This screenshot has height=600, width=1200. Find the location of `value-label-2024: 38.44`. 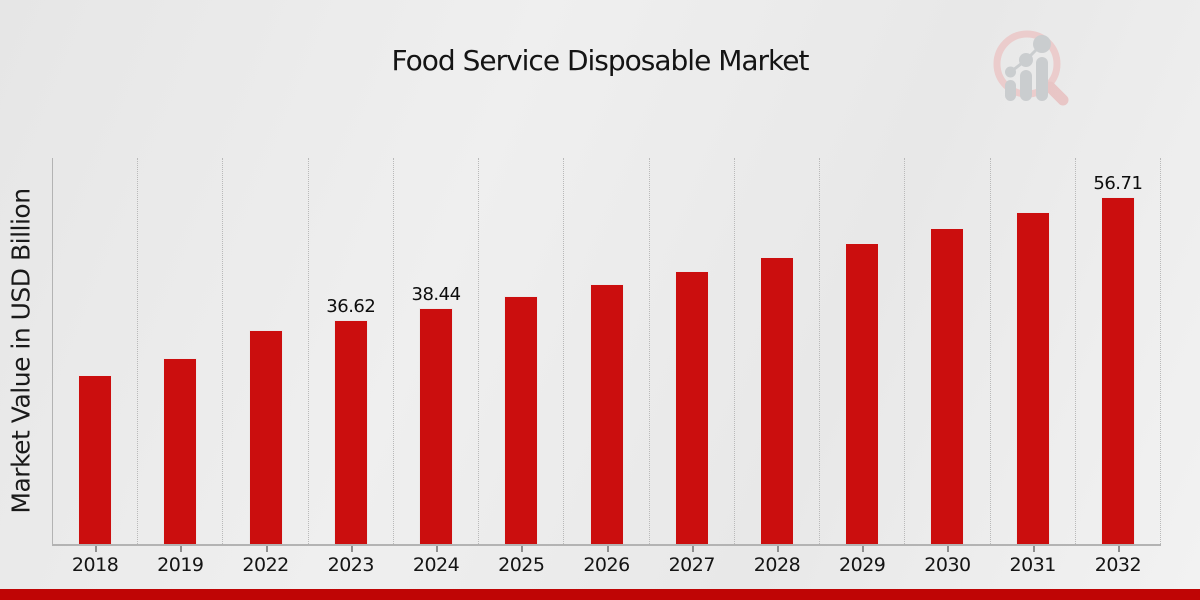

value-label-2024: 38.44 is located at coordinates (436, 294).